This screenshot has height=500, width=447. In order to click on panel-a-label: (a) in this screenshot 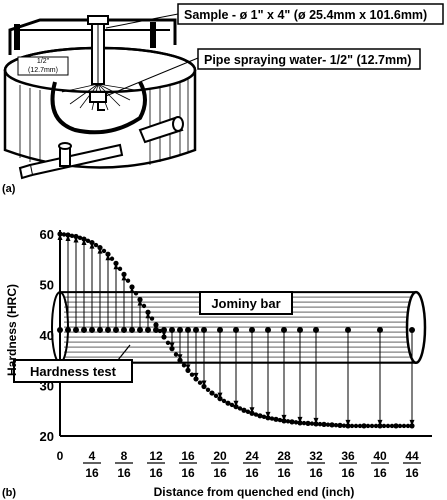, I will do `click(9, 189)`.